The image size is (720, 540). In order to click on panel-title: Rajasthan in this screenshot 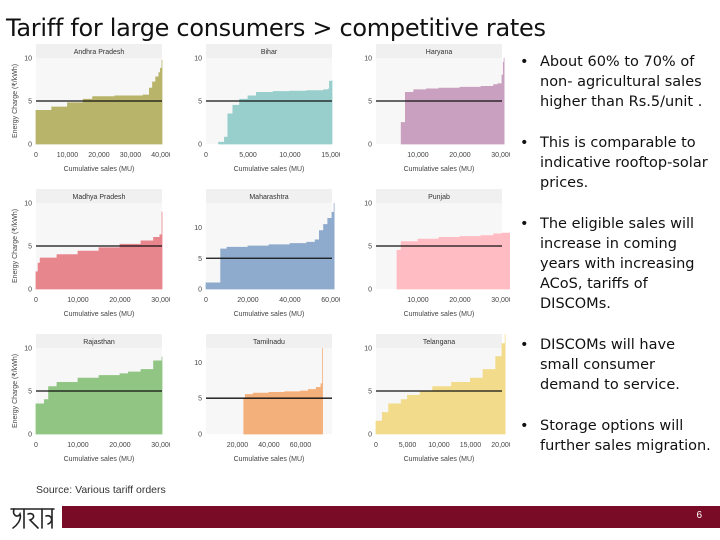, I will do `click(99, 342)`.